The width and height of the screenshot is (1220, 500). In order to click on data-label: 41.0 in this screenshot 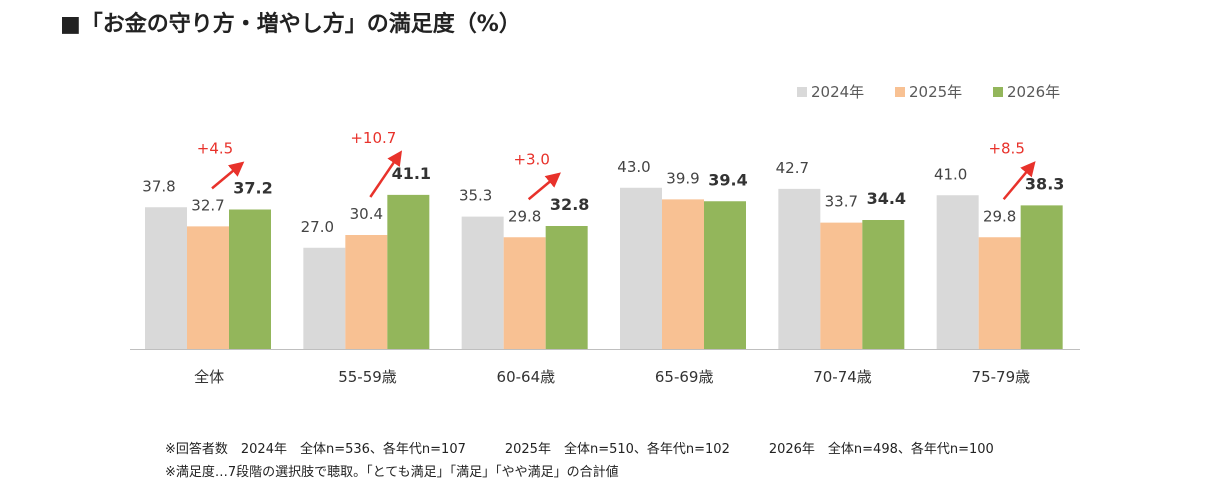, I will do `click(950, 174)`.